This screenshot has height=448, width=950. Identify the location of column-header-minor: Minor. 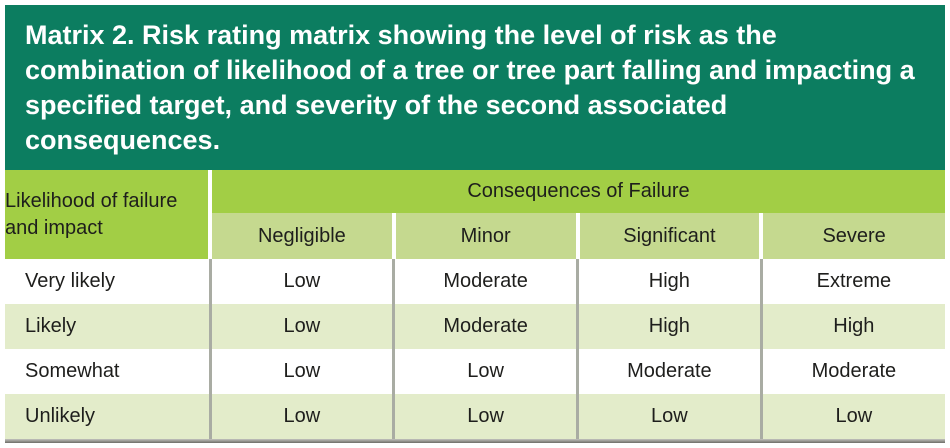
(484, 236).